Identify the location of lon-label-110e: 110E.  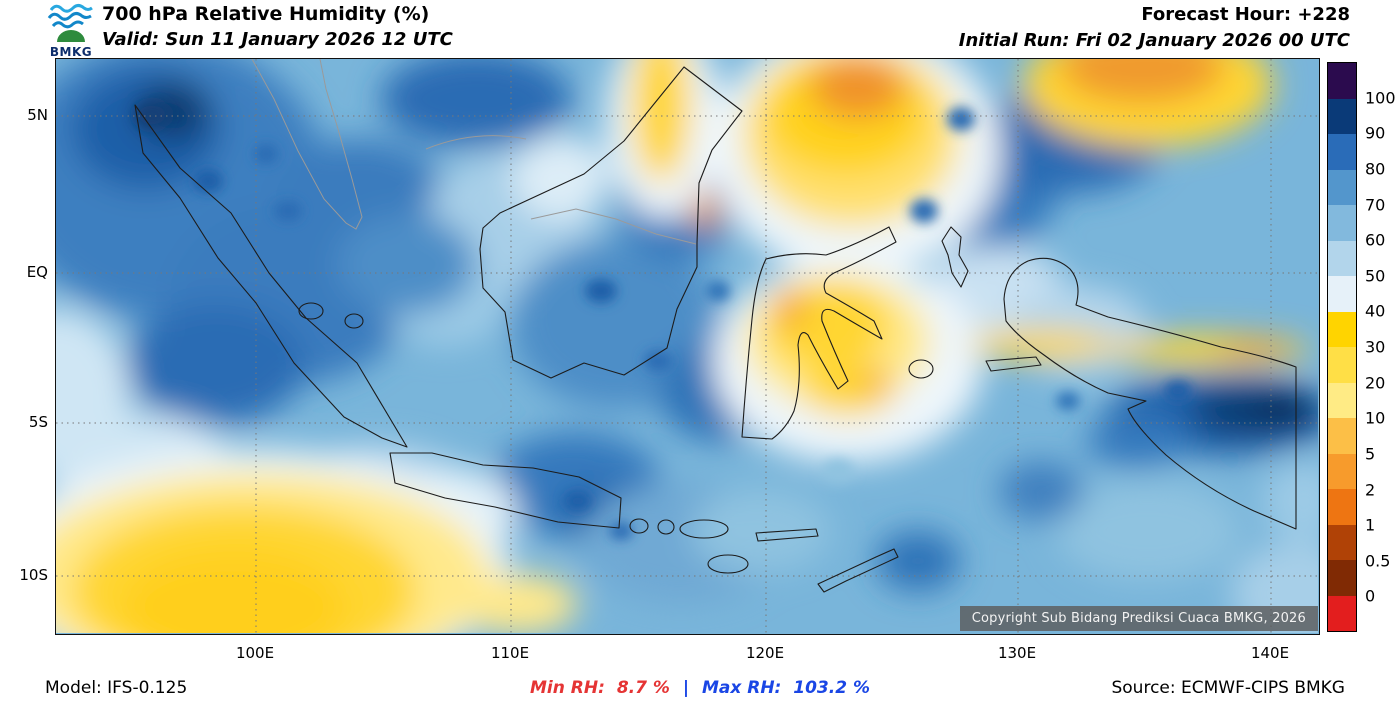
(510, 653).